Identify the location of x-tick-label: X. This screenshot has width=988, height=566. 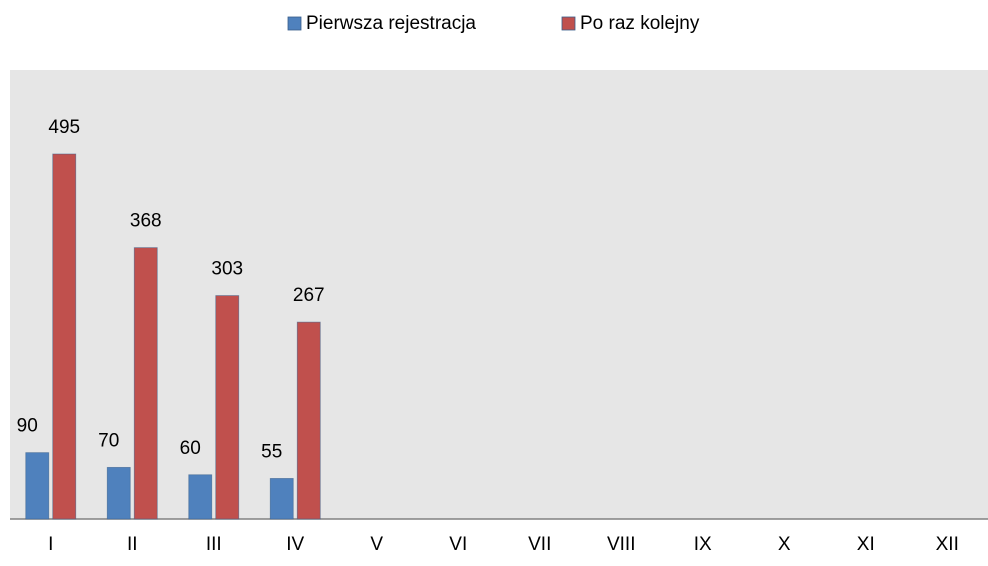
(784, 544).